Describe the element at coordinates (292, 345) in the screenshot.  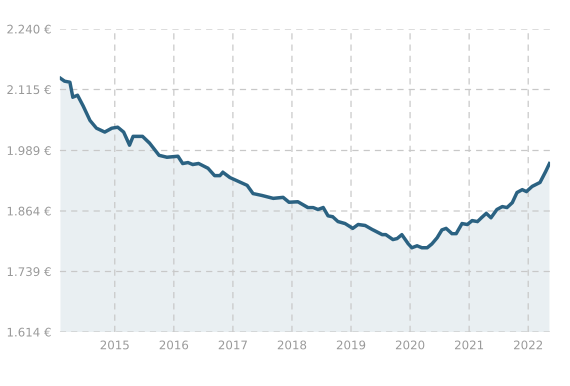
I see `x-tick-label: 2018` at that location.